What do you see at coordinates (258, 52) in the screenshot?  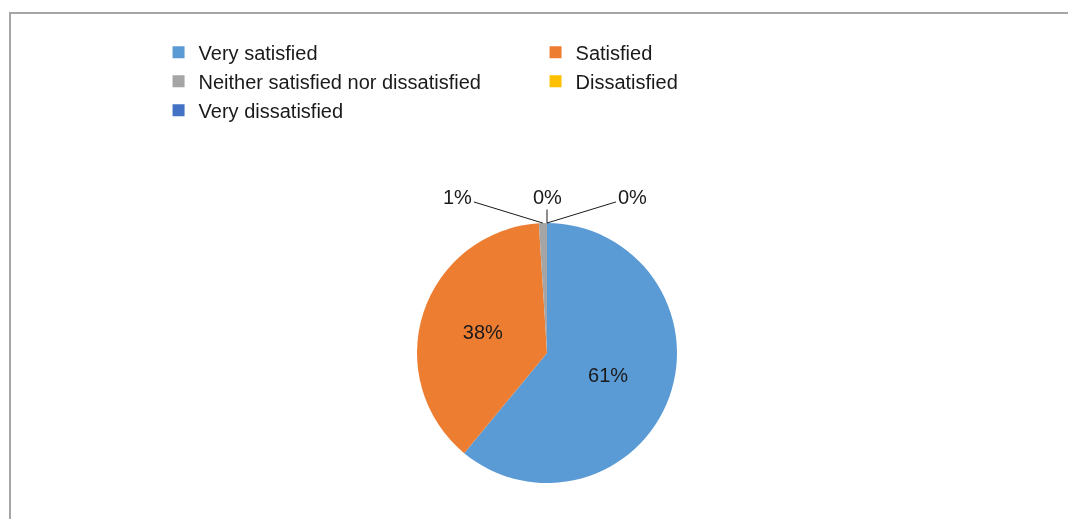 I see `legend-label: Very satisfied` at bounding box center [258, 52].